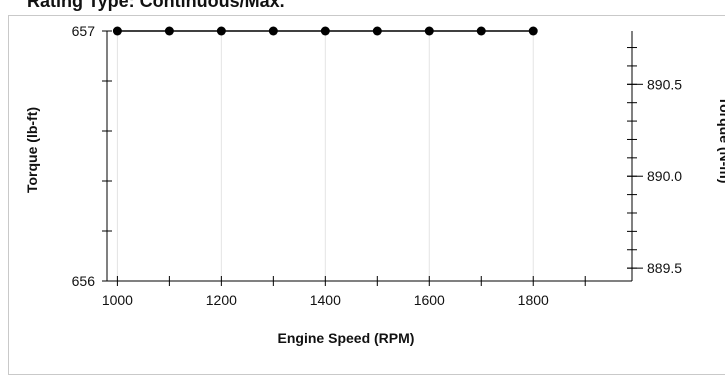 Image resolution: width=725 pixels, height=375 pixels. What do you see at coordinates (533, 300) in the screenshot?
I see `x-tick-label: 1800` at bounding box center [533, 300].